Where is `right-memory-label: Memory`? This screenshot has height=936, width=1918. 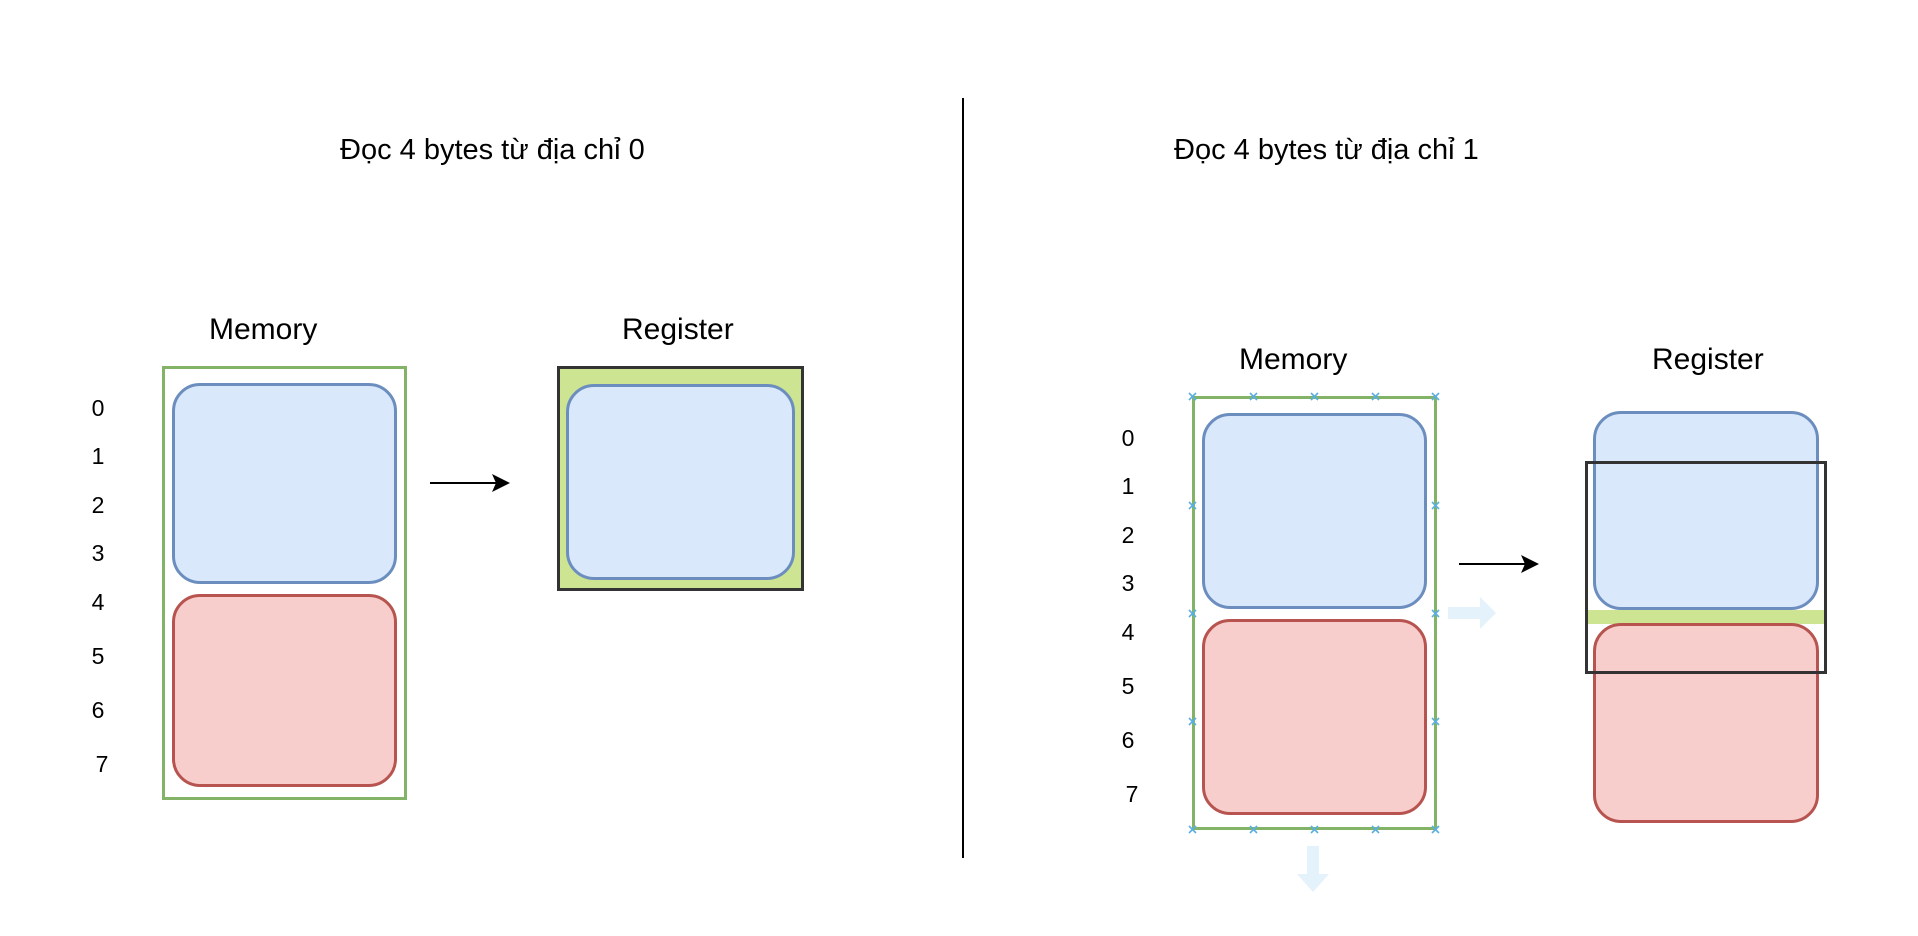
right-memory-label: Memory is located at coordinates (1293, 359).